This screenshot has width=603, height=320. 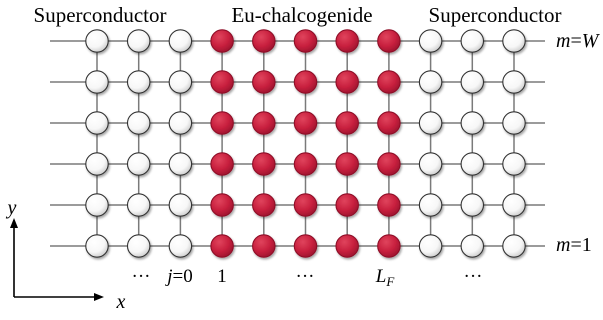 What do you see at coordinates (578, 41) in the screenshot?
I see `row-label-top: m=W` at bounding box center [578, 41].